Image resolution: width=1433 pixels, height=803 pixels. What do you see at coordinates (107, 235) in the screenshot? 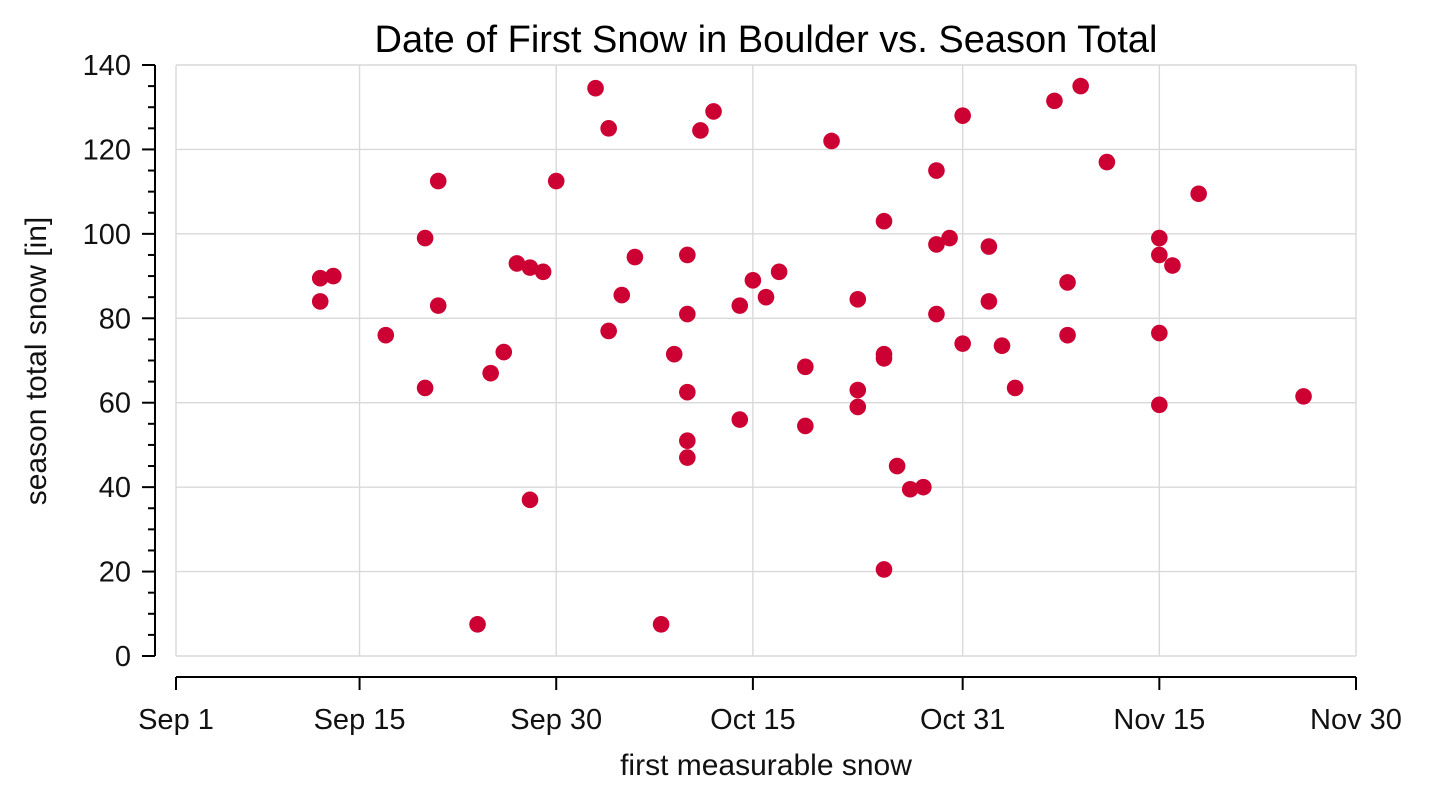
I see `y-tick-label: 100` at bounding box center [107, 235].